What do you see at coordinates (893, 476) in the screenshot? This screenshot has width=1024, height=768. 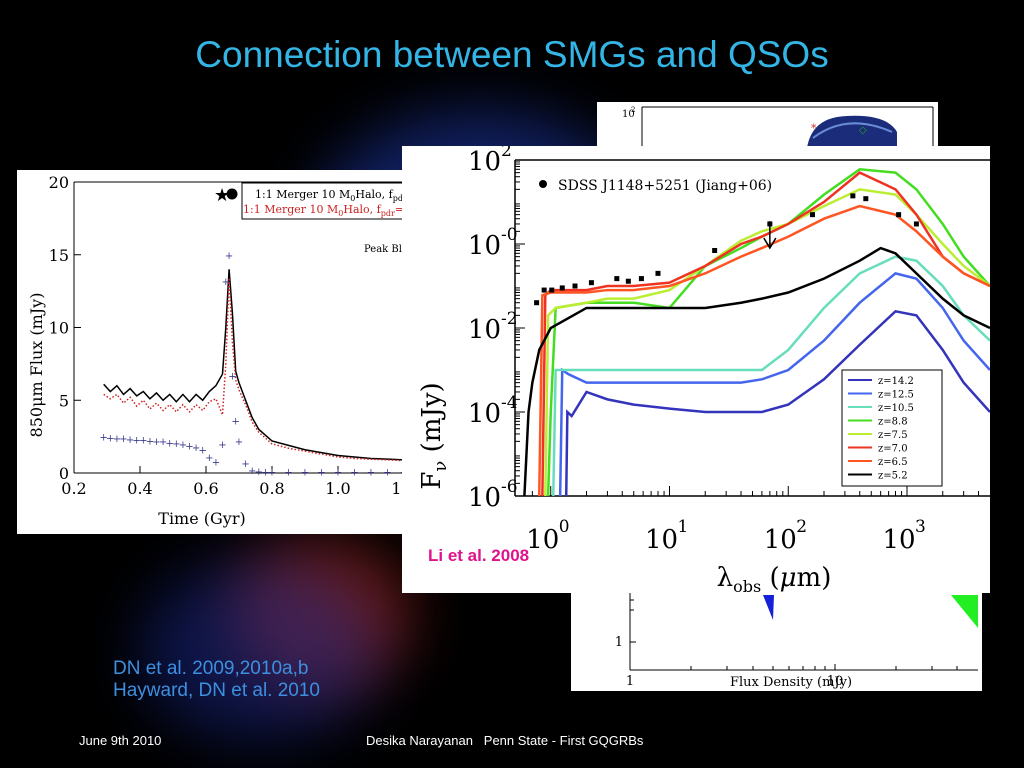 I see `sed-legend-label: z=5.2` at bounding box center [893, 476].